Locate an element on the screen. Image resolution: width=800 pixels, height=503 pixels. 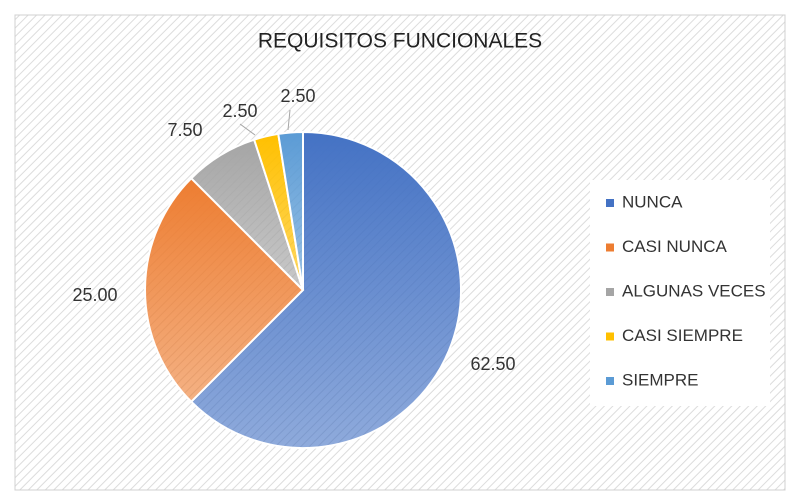
chart-title: REQUISITOS FUNCIONALES is located at coordinates (400, 41).